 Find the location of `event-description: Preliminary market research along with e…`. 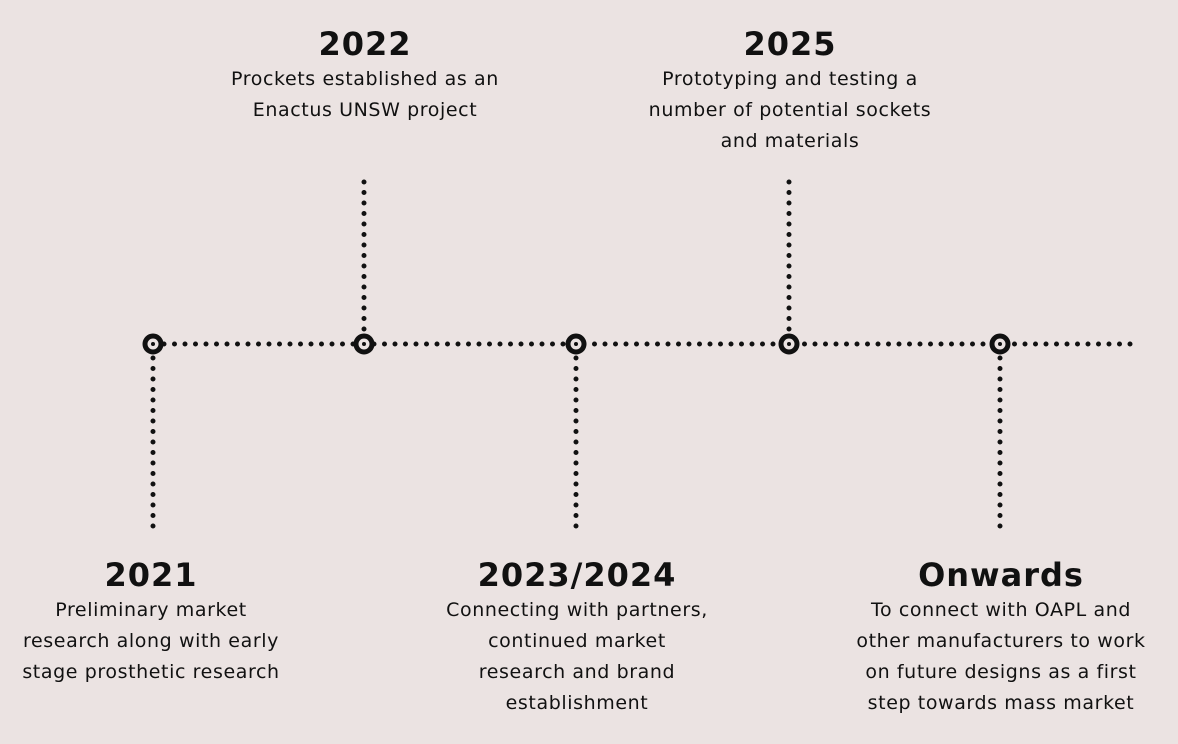

event-description: Preliminary market research along with e… is located at coordinates (151, 641).